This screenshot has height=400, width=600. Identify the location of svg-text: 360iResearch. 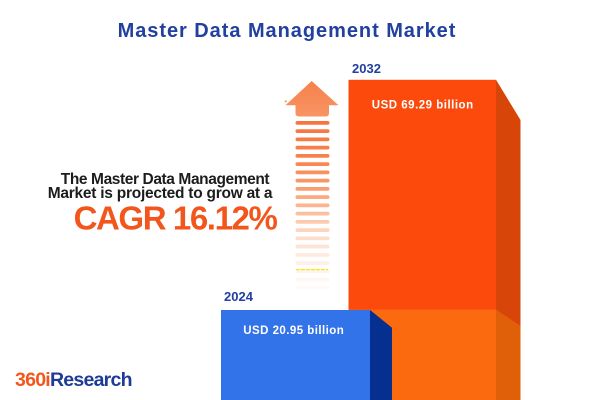
(73, 380).